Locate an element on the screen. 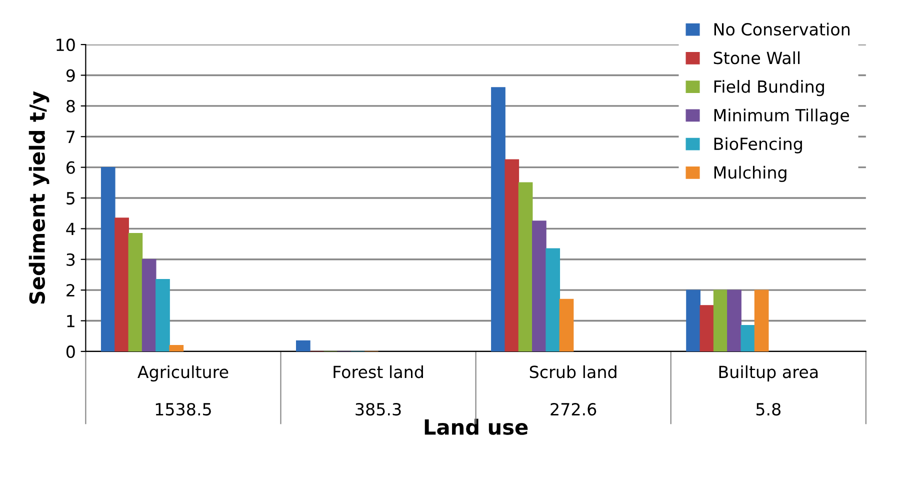 The width and height of the screenshot is (902, 495). legend-label: Minimum Tillage is located at coordinates (782, 116).